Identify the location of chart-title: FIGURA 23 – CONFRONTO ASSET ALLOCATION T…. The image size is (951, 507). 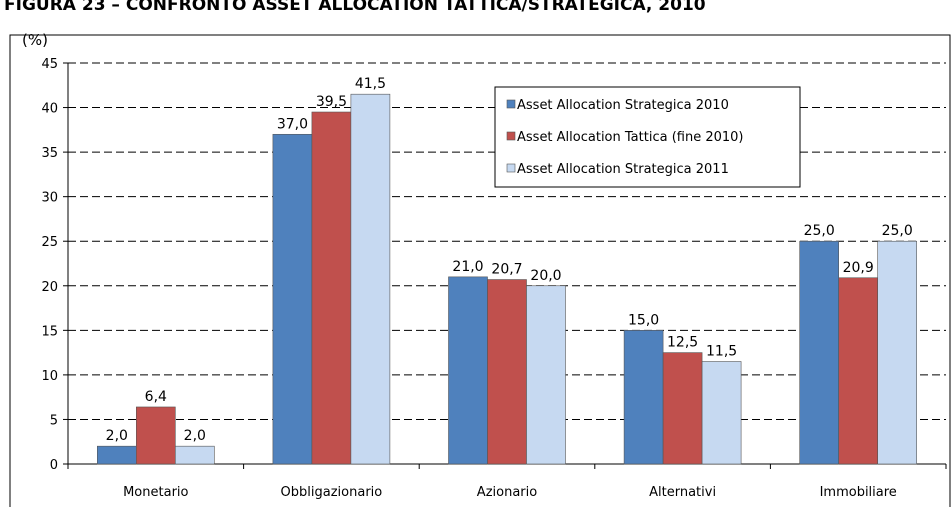
(355, 7).